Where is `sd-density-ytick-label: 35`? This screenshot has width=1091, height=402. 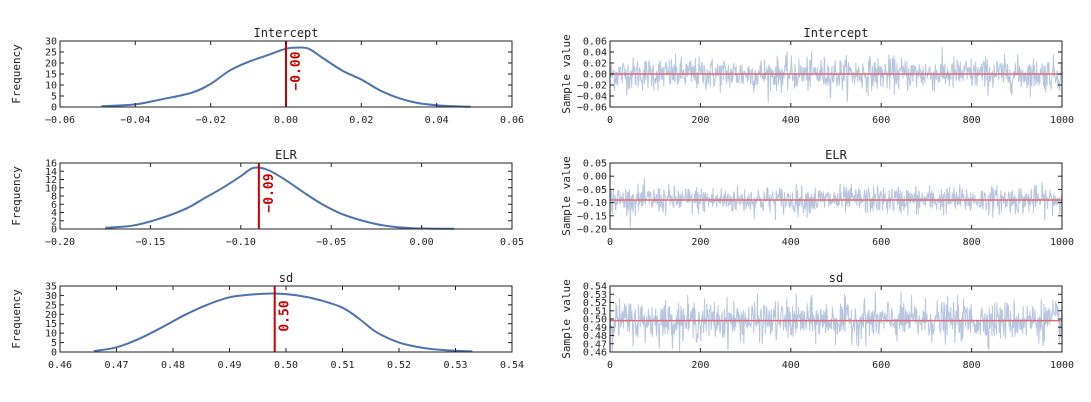
sd-density-ytick-label: 35 is located at coordinates (51, 287).